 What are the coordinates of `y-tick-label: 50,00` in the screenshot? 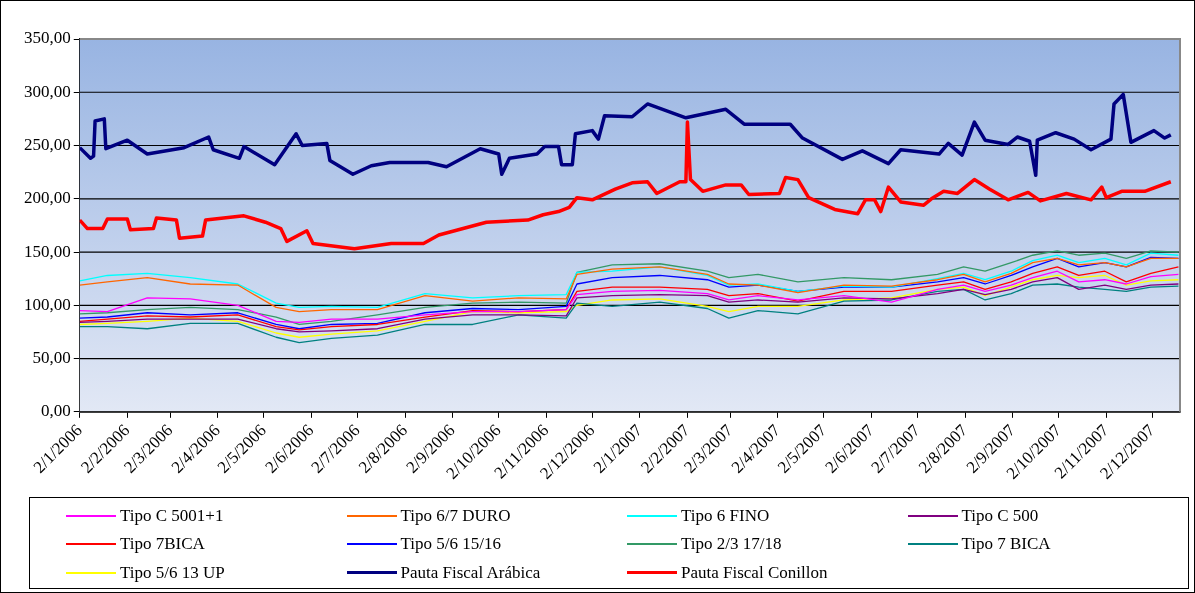 It's located at (51, 358).